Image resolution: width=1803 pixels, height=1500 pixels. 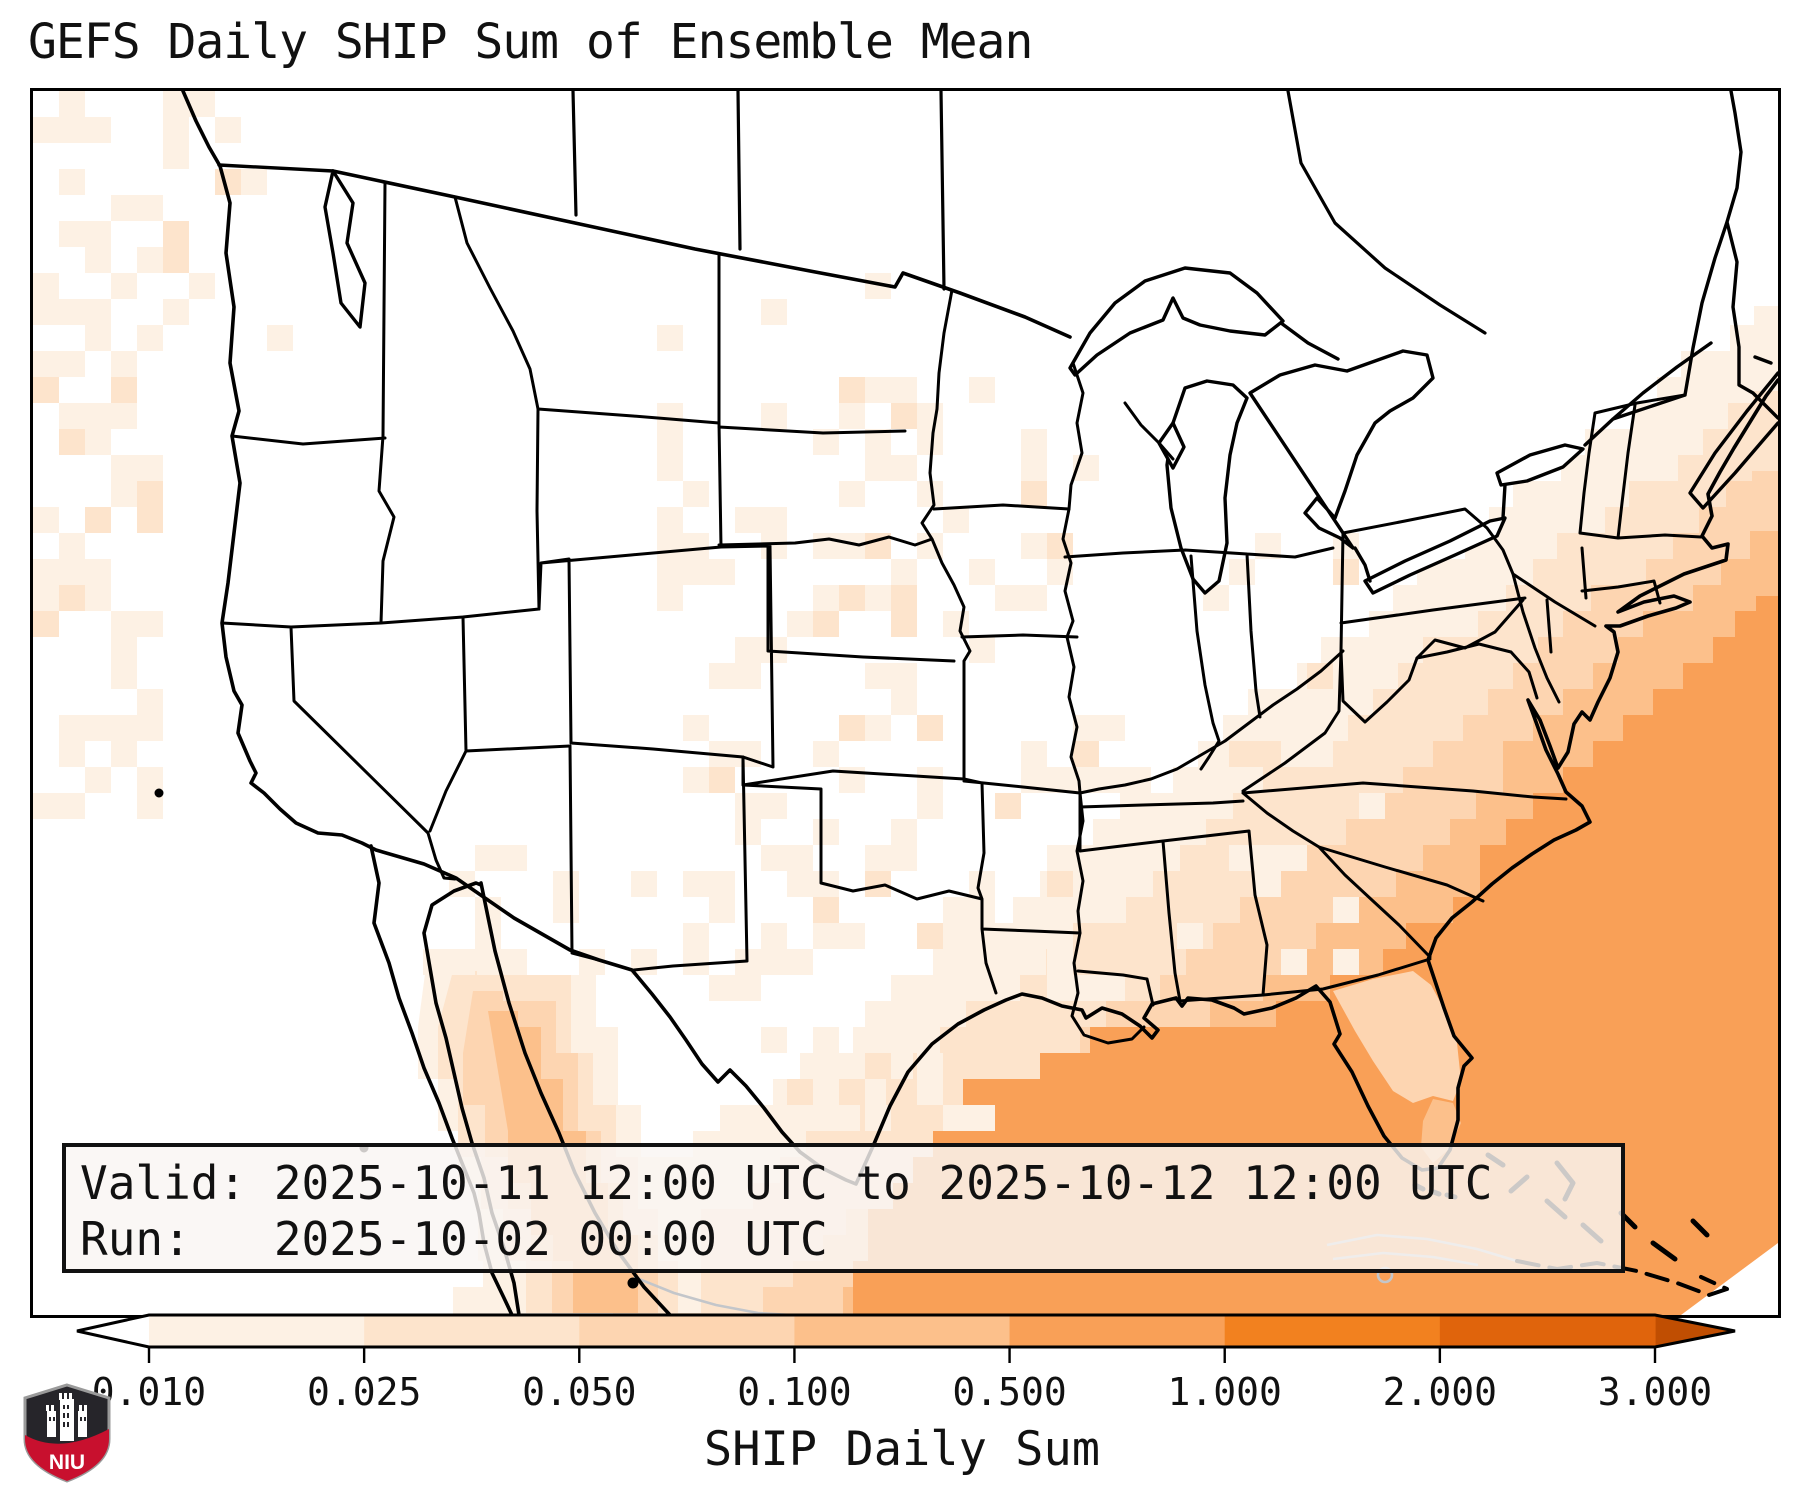 What do you see at coordinates (794, 1392) in the screenshot?
I see `colorbar-tick-label: 0.100` at bounding box center [794, 1392].